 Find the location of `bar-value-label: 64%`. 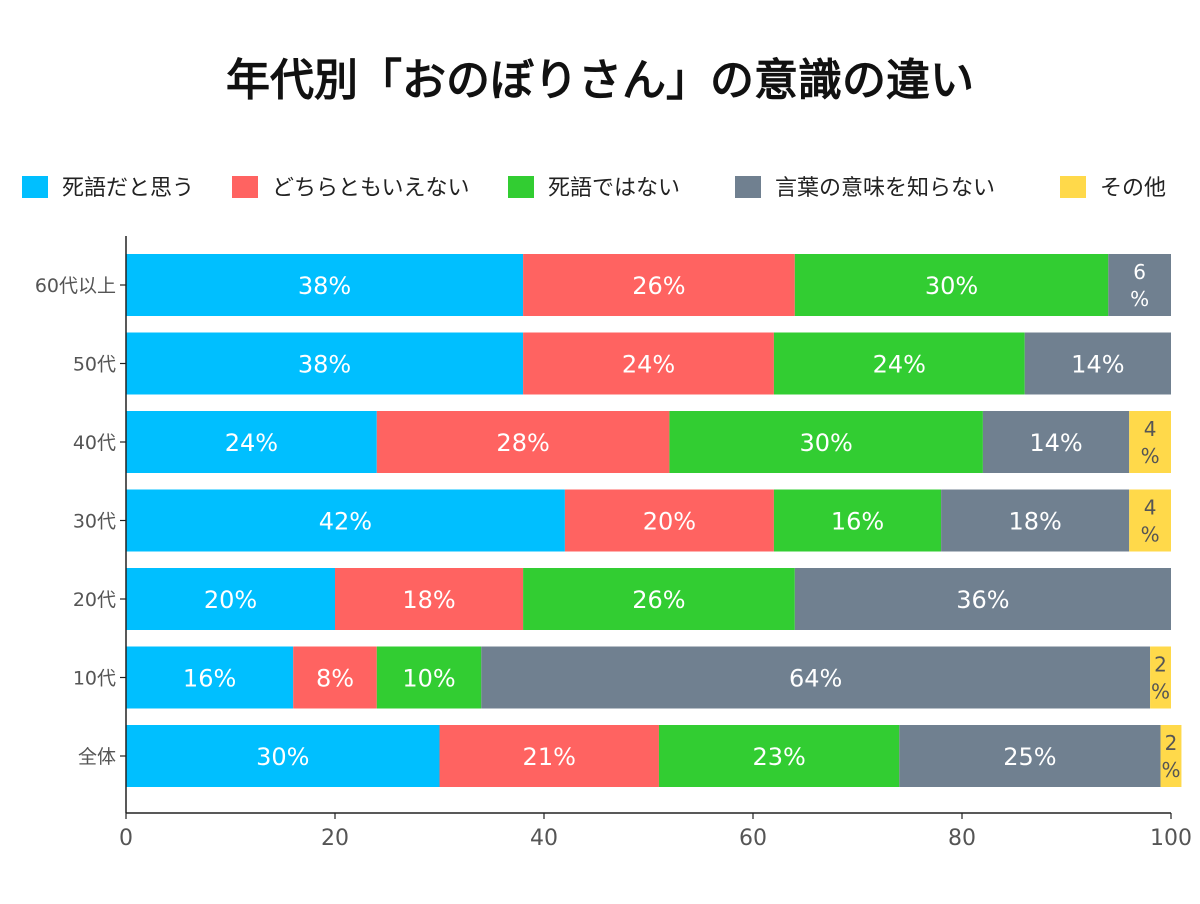

bar-value-label: 64% is located at coordinates (815, 679).